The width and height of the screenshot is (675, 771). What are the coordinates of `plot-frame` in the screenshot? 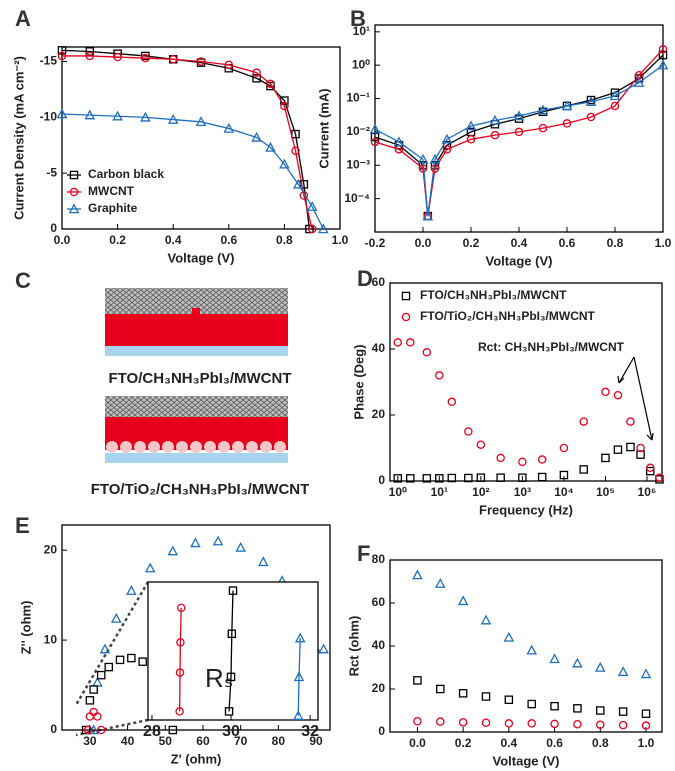 It's located at (201, 138).